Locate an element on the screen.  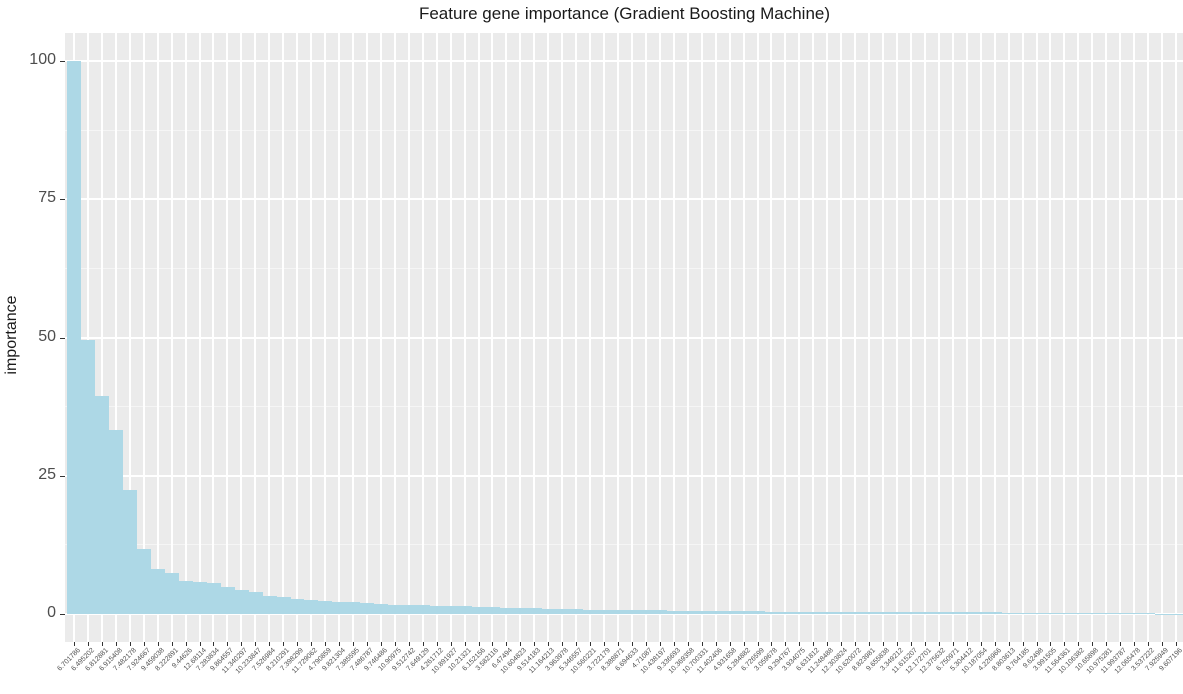
y-tick-label: 75 is located at coordinates (47, 198).